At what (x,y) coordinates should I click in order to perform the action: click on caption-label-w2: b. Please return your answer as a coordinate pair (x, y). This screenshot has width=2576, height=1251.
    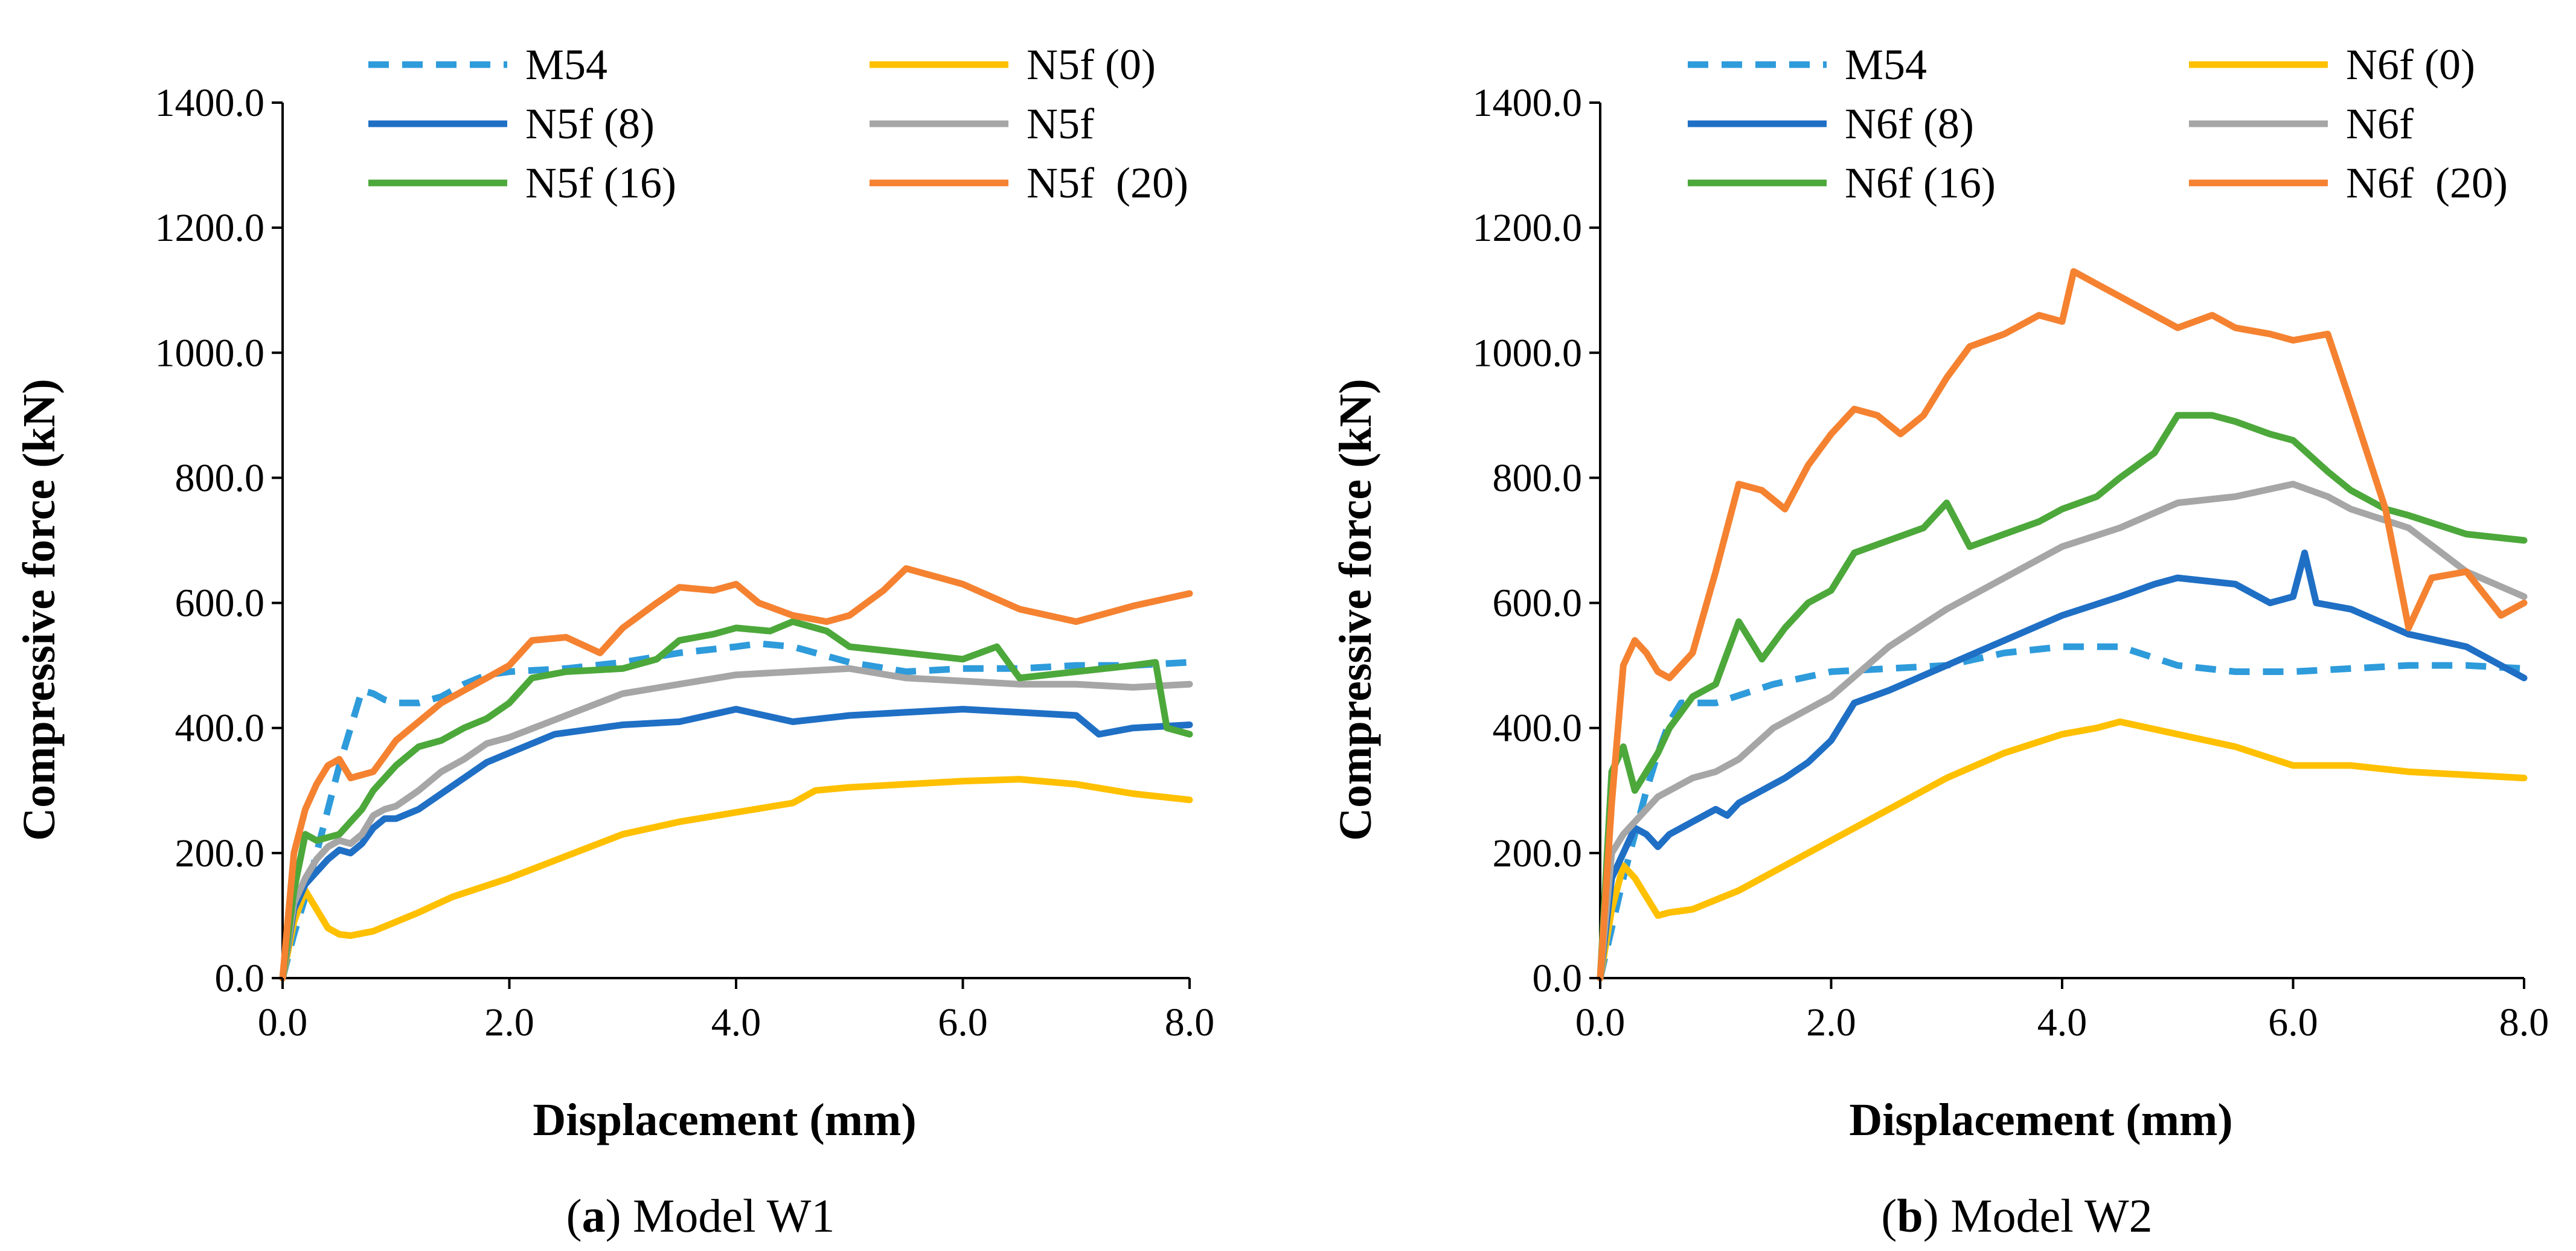
    Looking at the image, I should click on (1910, 1216).